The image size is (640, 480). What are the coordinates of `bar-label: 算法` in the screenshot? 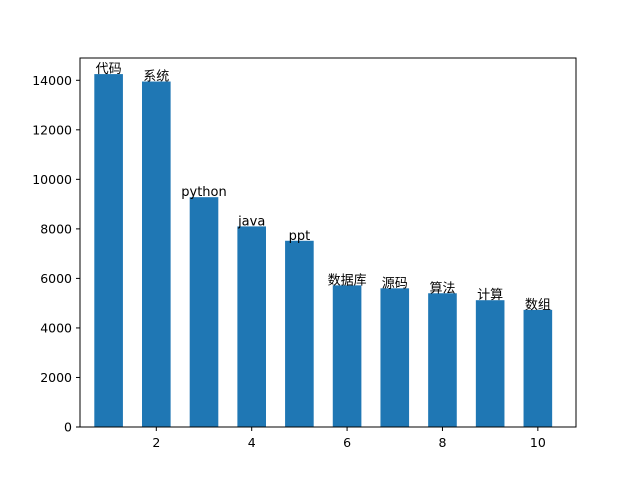 It's located at (442, 288).